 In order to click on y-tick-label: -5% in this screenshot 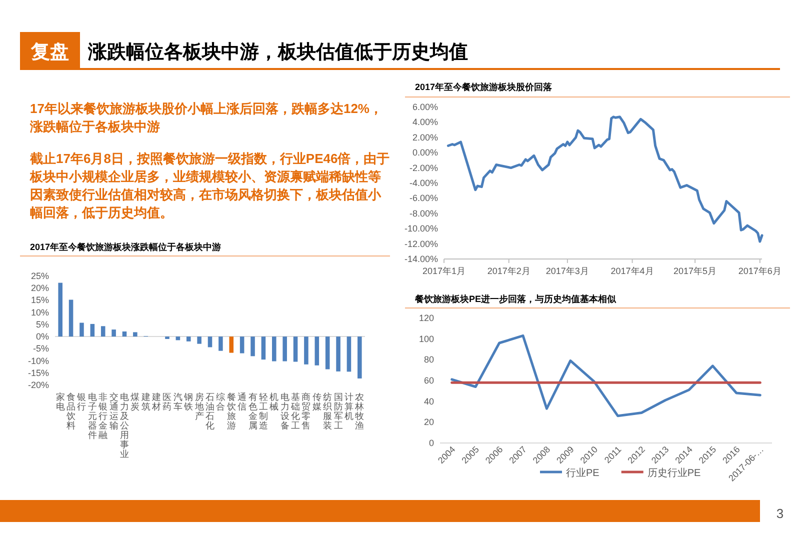, I will do `click(40, 349)`.